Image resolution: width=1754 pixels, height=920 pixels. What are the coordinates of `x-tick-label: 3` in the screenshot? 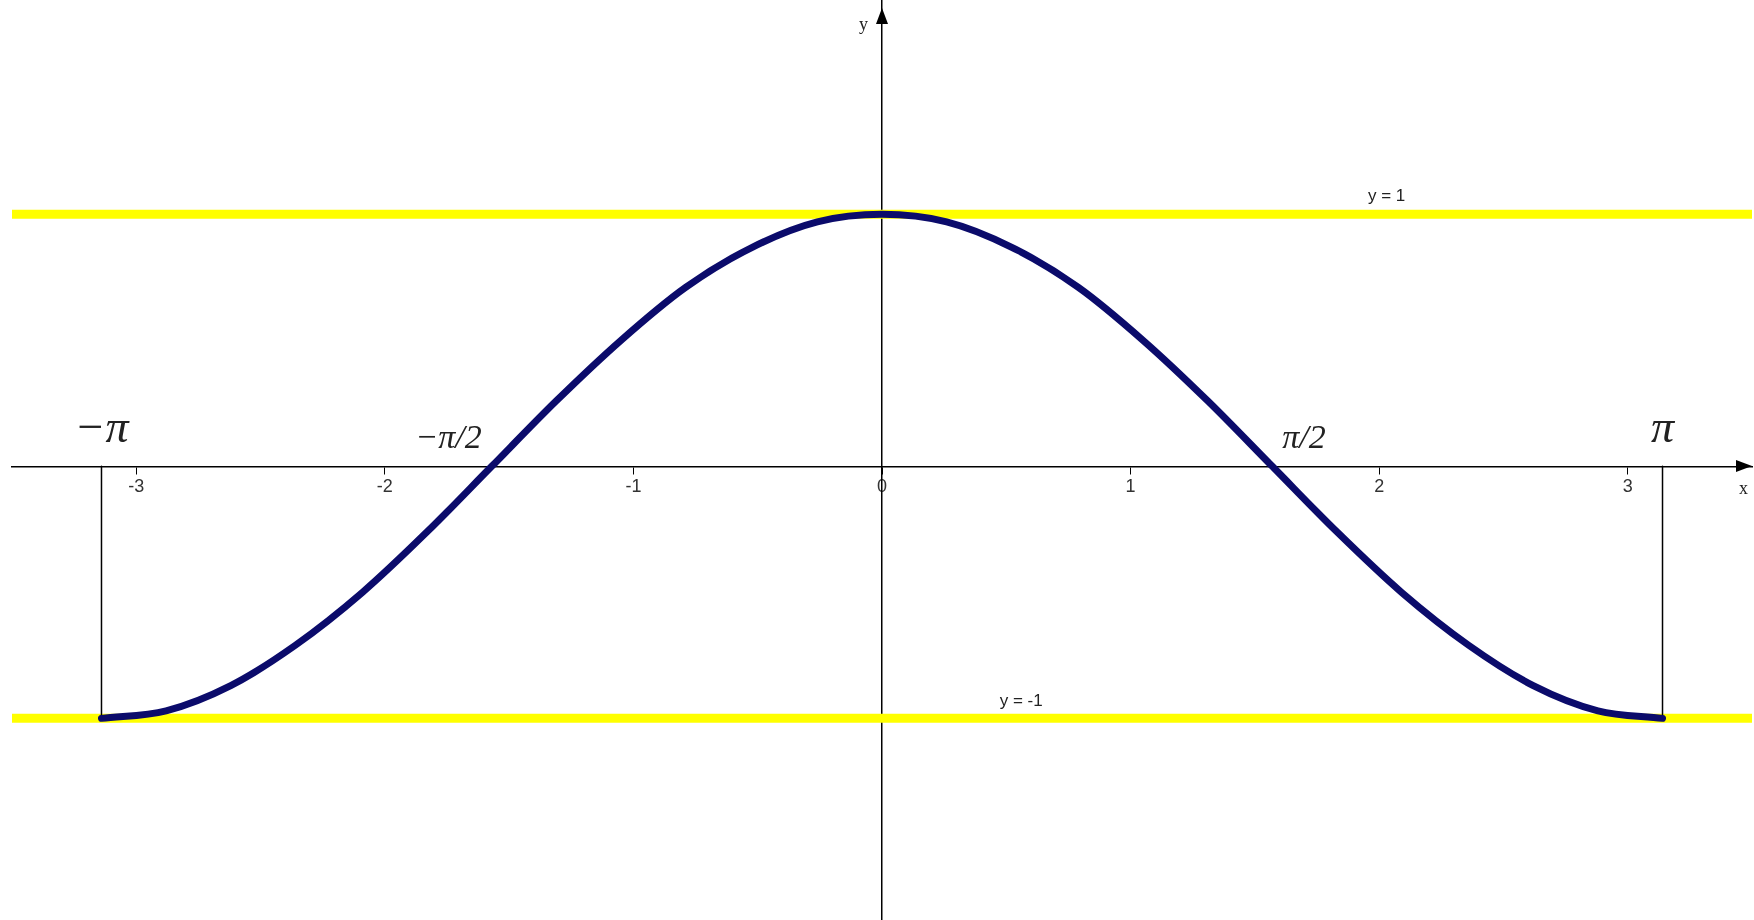 It's located at (1627, 486).